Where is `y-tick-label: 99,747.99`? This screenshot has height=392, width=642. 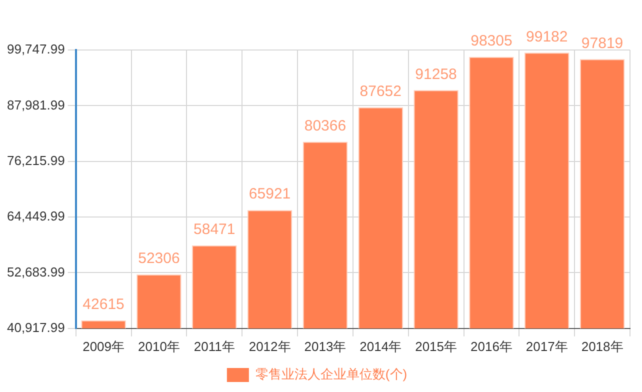
y-tick-label: 99,747.99 is located at coordinates (35, 49).